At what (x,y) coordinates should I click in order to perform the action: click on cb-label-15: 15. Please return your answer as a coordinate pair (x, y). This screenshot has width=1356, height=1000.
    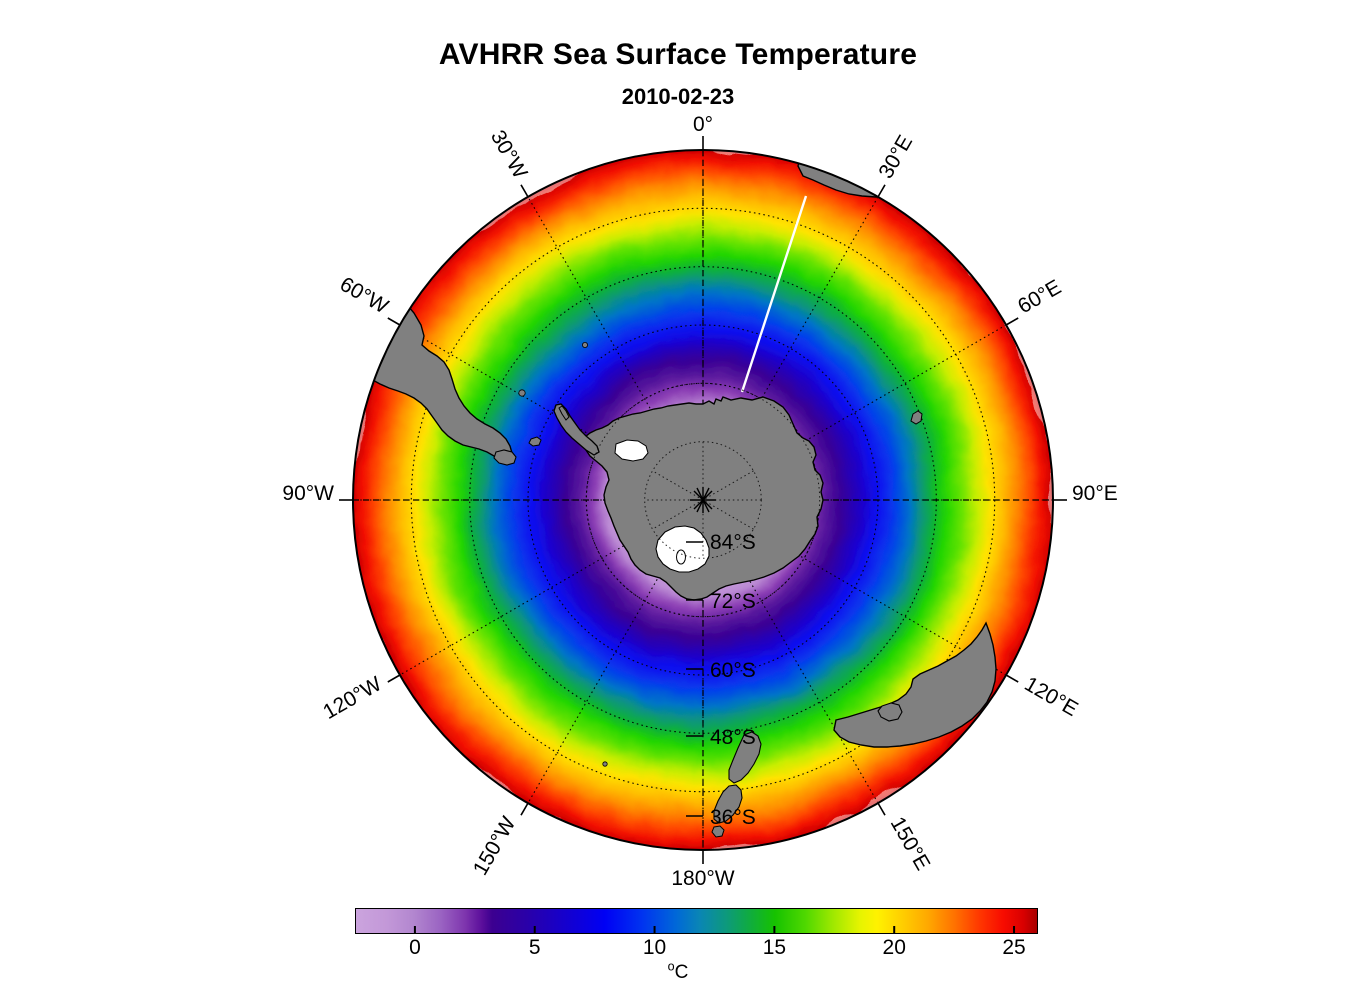
    Looking at the image, I should click on (774, 947).